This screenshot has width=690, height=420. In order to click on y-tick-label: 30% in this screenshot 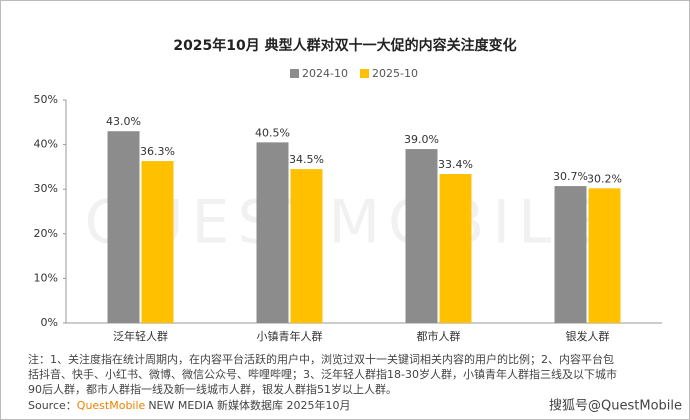, I will do `click(46, 188)`.